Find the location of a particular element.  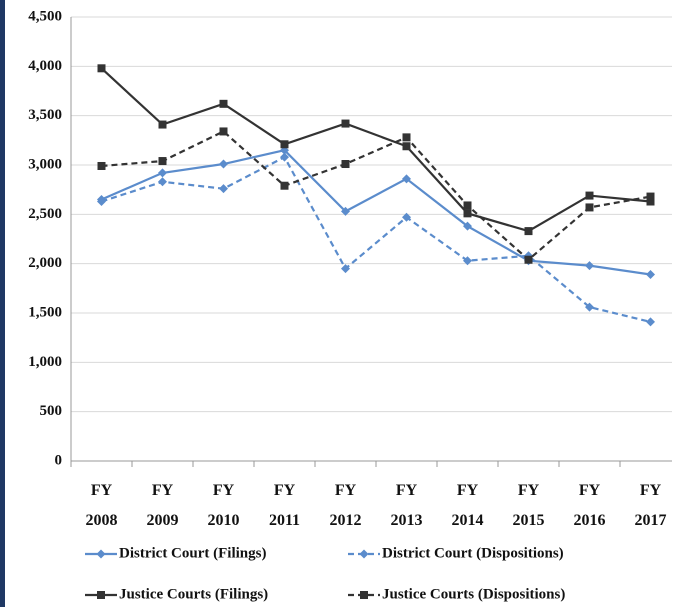

x-tick-label: FY 2012 is located at coordinates (345, 505).